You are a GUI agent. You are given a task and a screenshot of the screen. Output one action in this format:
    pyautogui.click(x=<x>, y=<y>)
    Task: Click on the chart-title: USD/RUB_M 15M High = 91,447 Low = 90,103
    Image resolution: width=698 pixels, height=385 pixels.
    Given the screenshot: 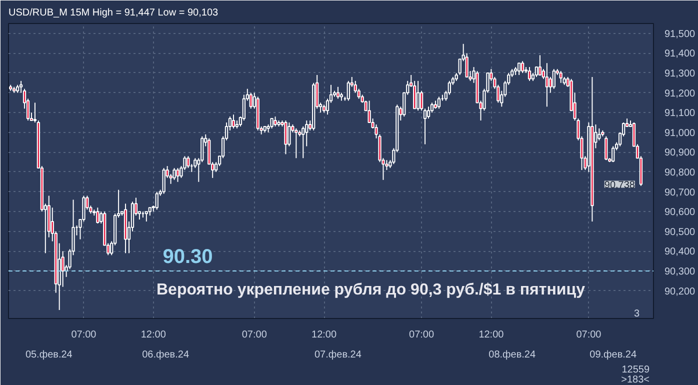 What is the action you would take?
    pyautogui.click(x=113, y=13)
    